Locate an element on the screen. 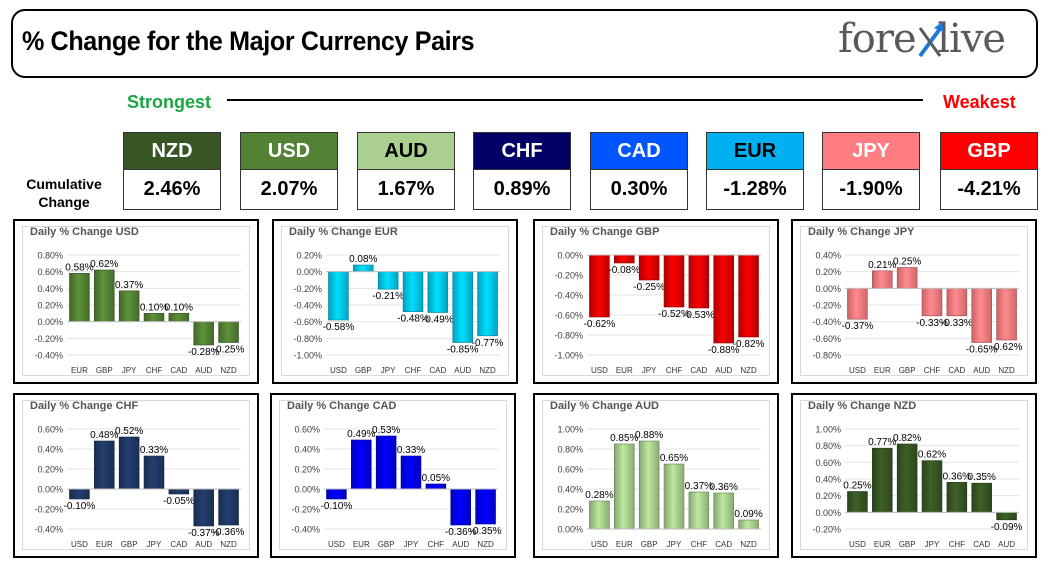  data-label: 0.33% is located at coordinates (411, 450).